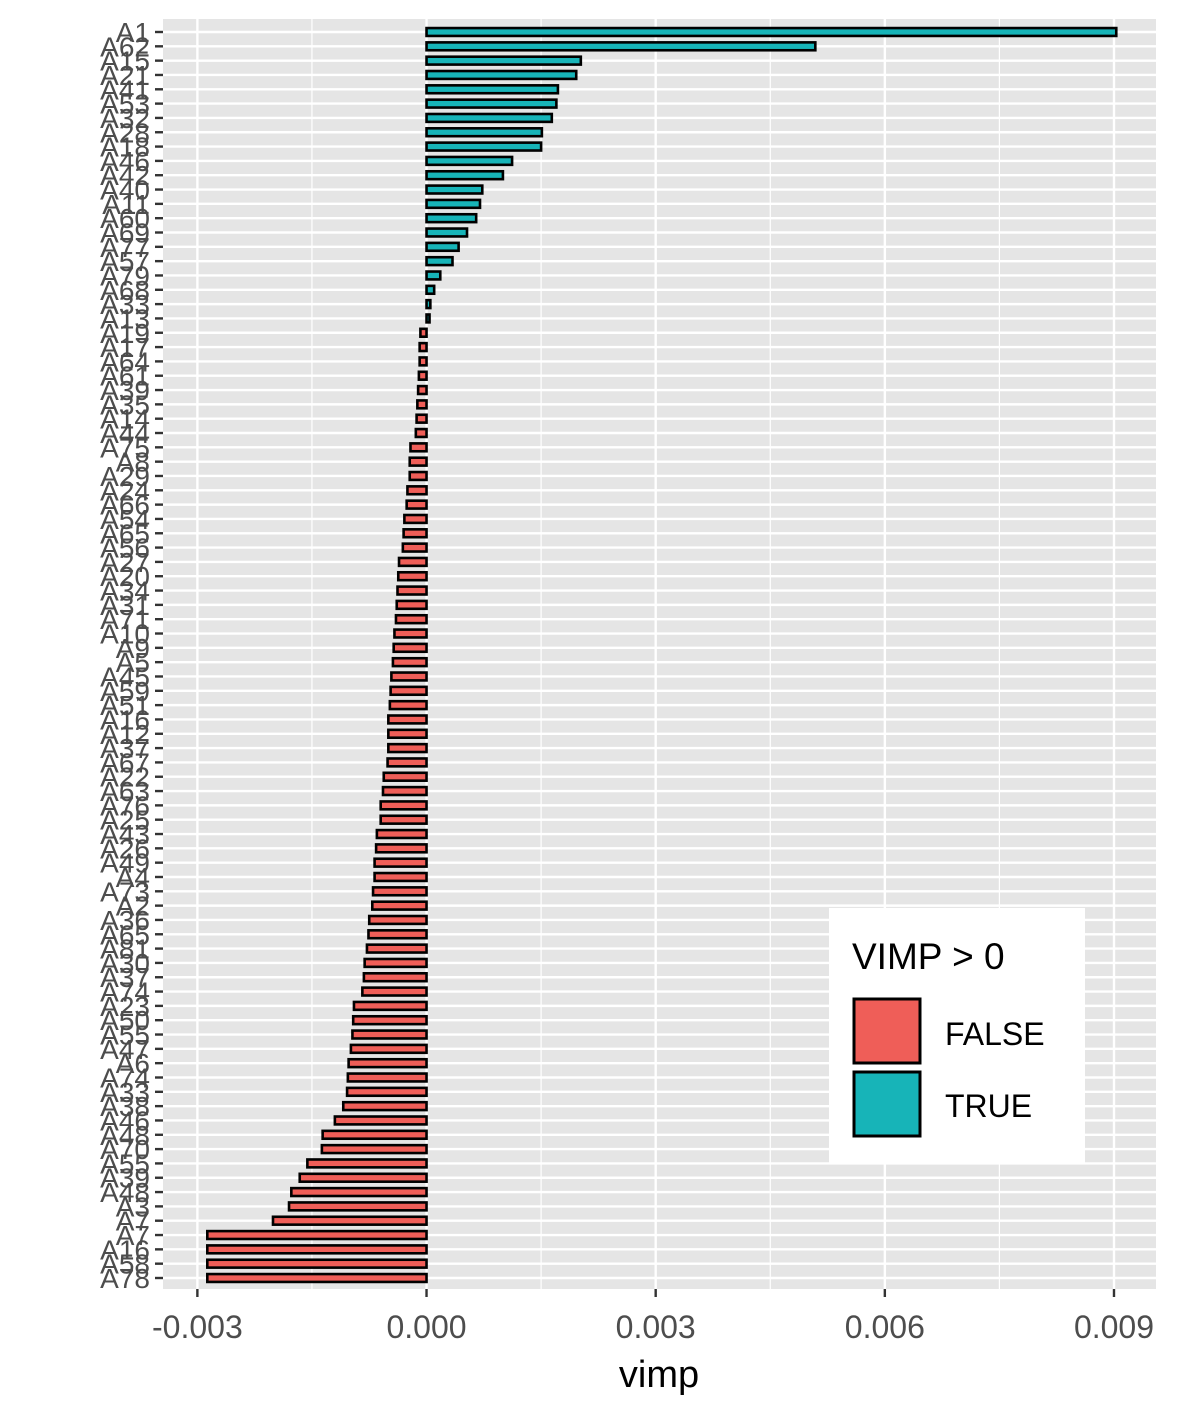 Image resolution: width=1179 pixels, height=1420 pixels. Describe the element at coordinates (125, 1163) in the screenshot. I see `y-tick-label: A55` at that location.